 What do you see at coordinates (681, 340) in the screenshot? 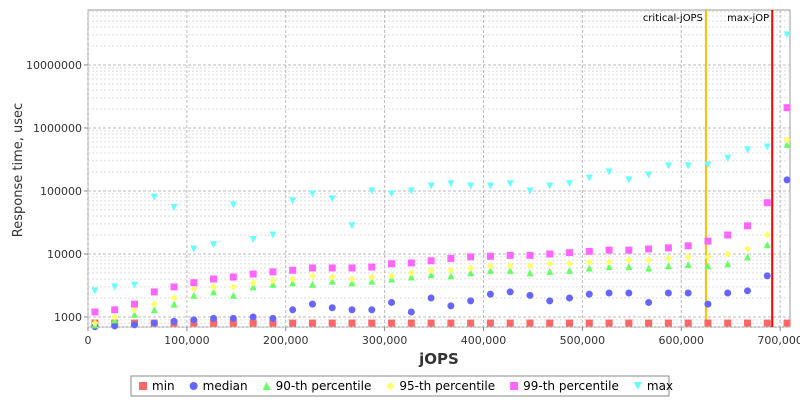
I see `x-tick-label: 600,000` at bounding box center [681, 340].